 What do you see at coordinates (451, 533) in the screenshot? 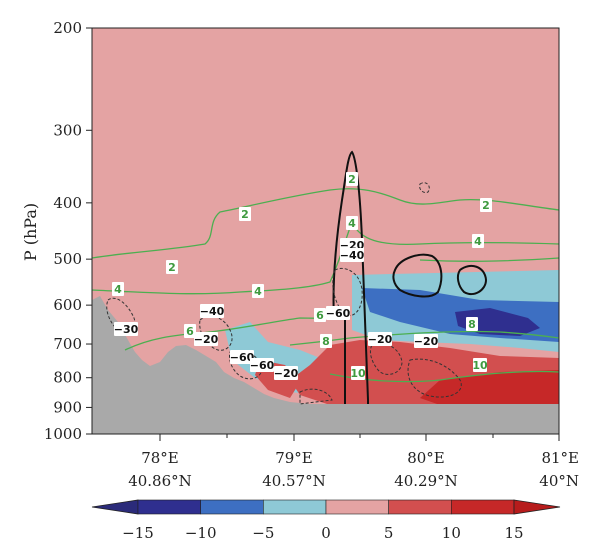
I see `colorbar-tick-label: 10` at bounding box center [451, 533].